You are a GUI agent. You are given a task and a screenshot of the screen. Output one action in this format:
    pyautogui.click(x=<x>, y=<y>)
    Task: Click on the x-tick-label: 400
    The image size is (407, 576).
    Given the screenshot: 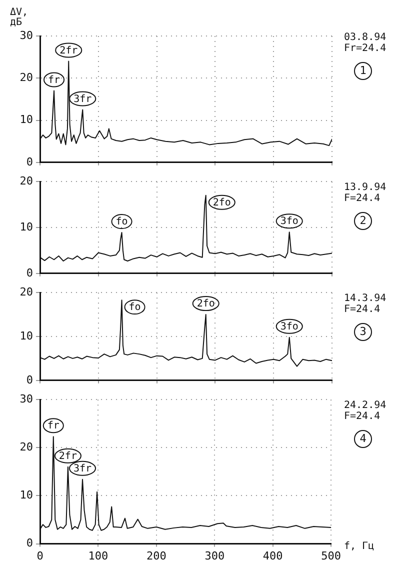 What is the action you would take?
    pyautogui.click(x=272, y=555)
    